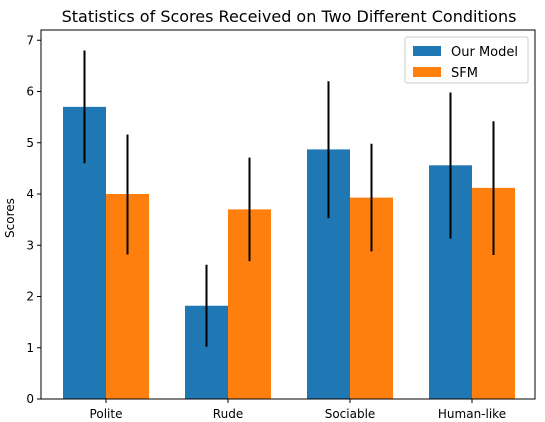  I want to click on legend-swatch-sfm, so click(427, 72).